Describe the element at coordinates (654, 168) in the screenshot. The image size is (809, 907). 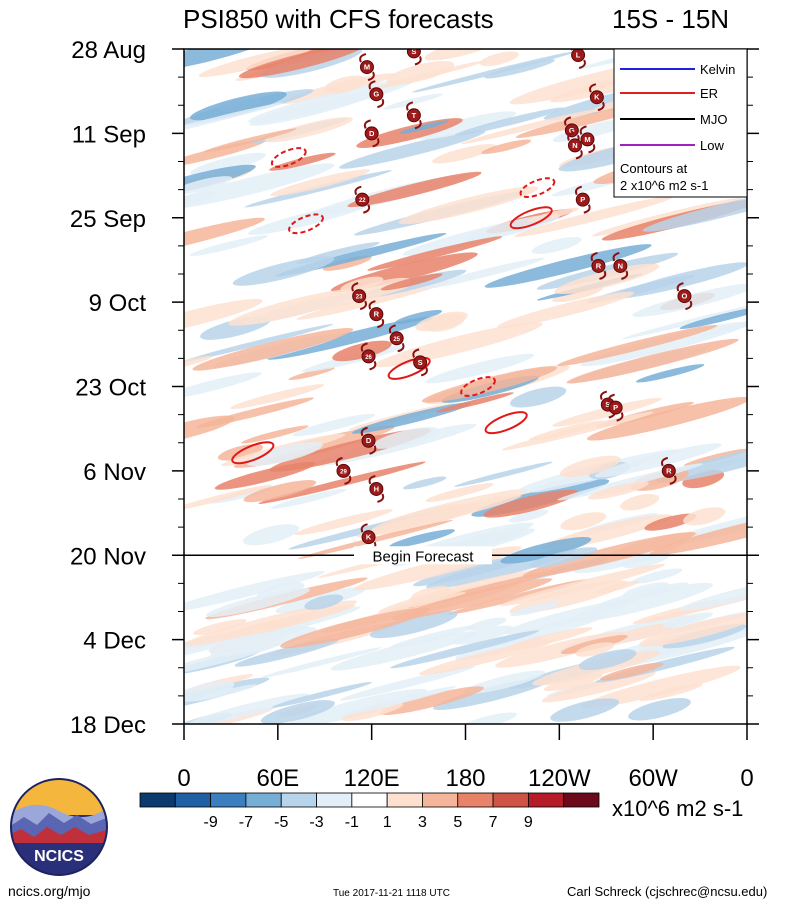
I see `legend-contours-line1: Contours at` at that location.